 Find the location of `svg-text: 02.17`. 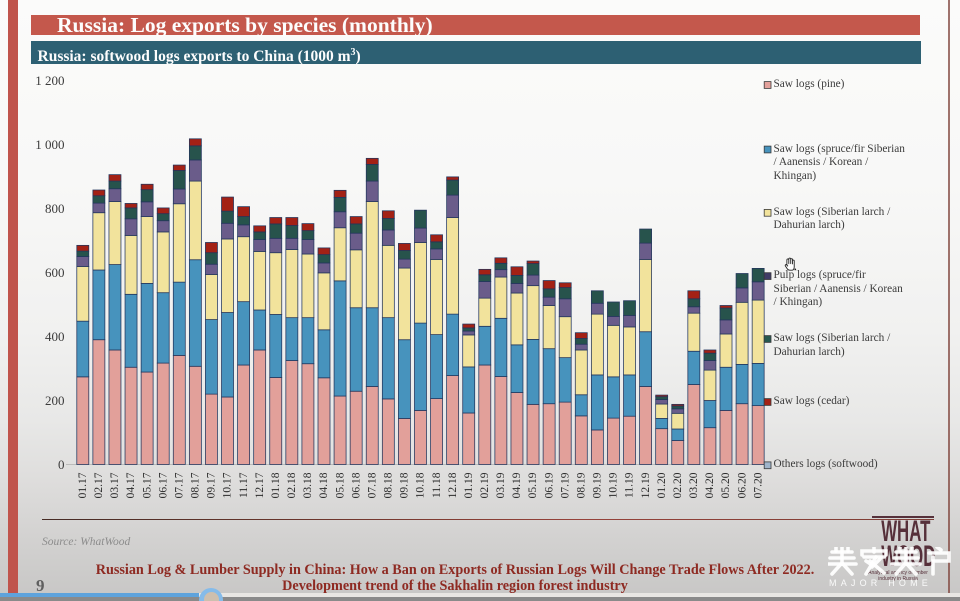

svg-text: 02.17 is located at coordinates (99, 485).